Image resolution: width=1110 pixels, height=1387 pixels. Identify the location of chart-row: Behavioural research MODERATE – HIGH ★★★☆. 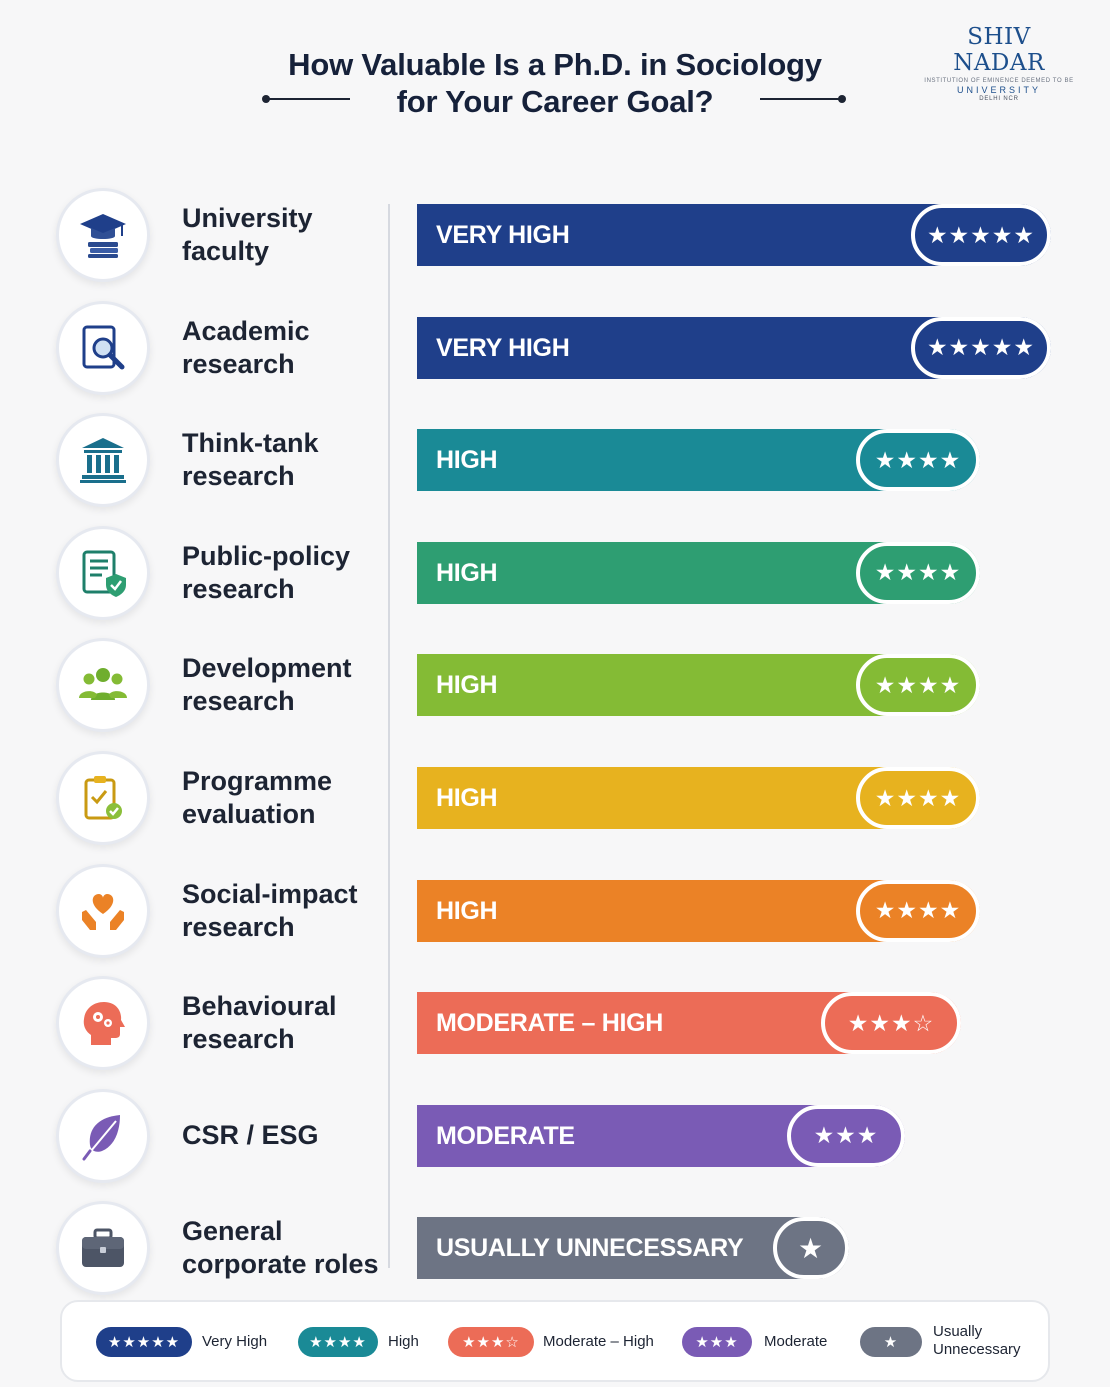
(555, 1032).